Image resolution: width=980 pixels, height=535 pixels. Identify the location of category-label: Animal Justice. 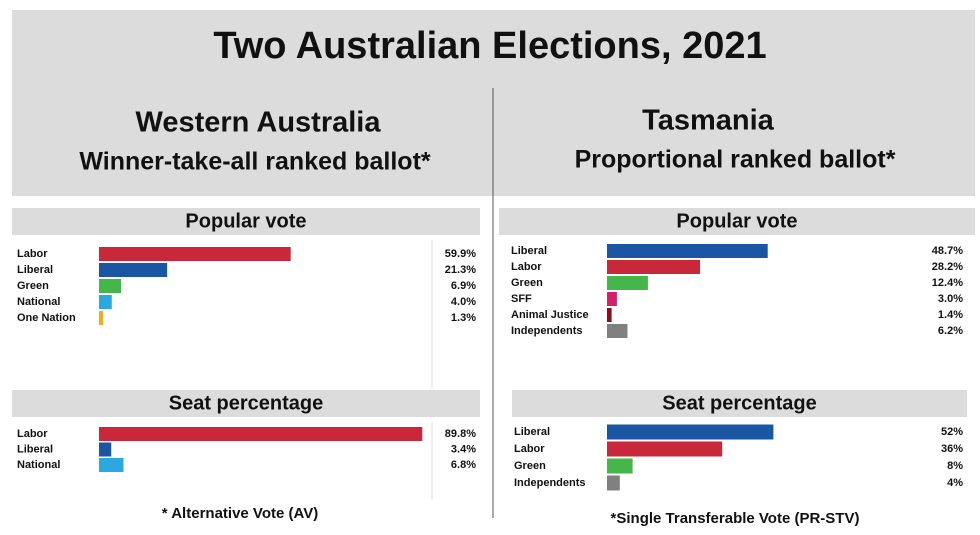
(550, 315).